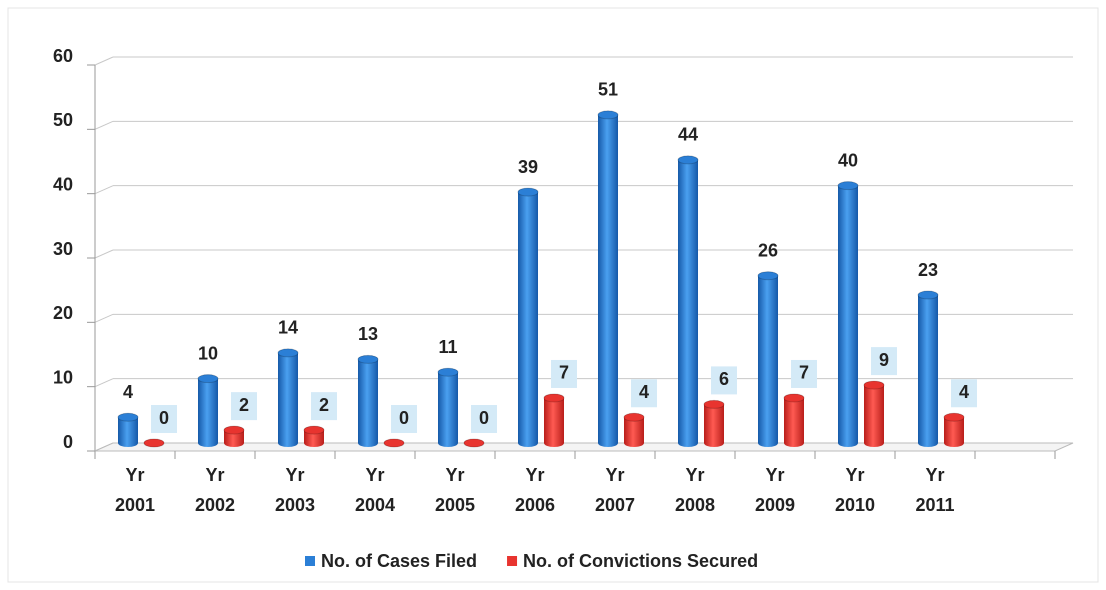 Image resolution: width=1106 pixels, height=590 pixels. I want to click on y-tick-label: 20, so click(63, 313).